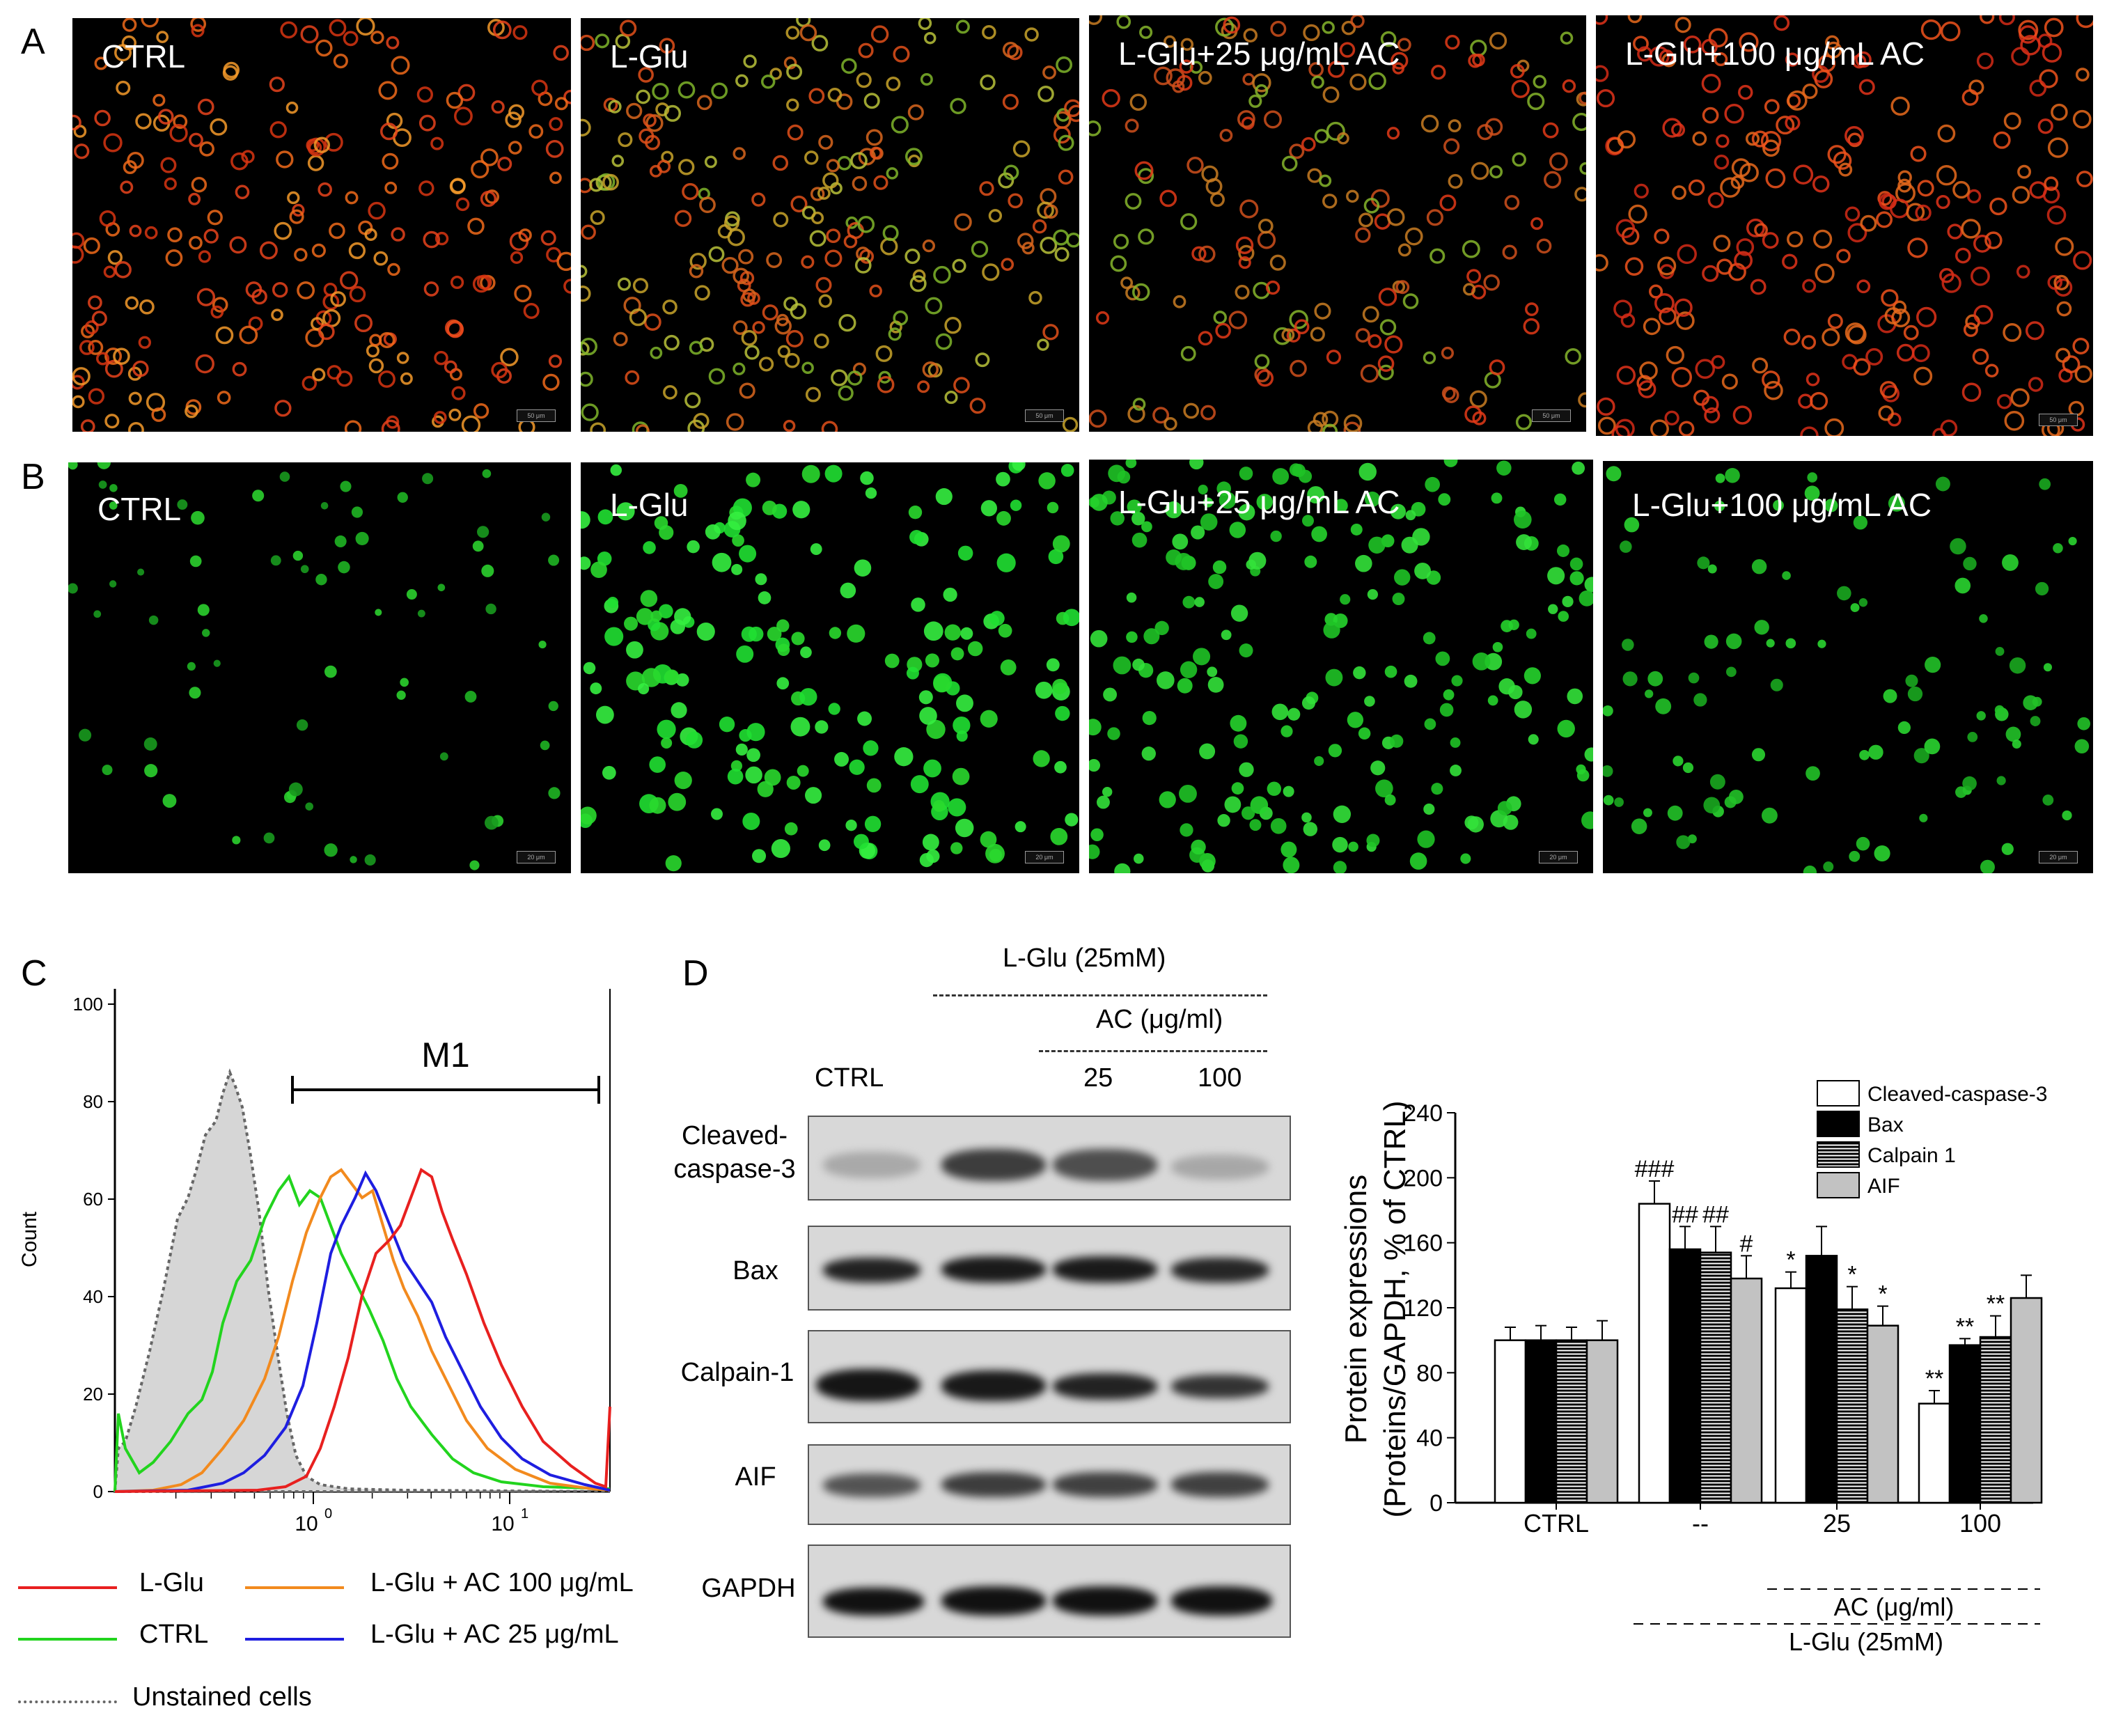 The width and height of the screenshot is (2107, 1736). Describe the element at coordinates (94, 1248) in the screenshot. I see `histogram-y-ticks: 0 20 40 60 80 100` at that location.